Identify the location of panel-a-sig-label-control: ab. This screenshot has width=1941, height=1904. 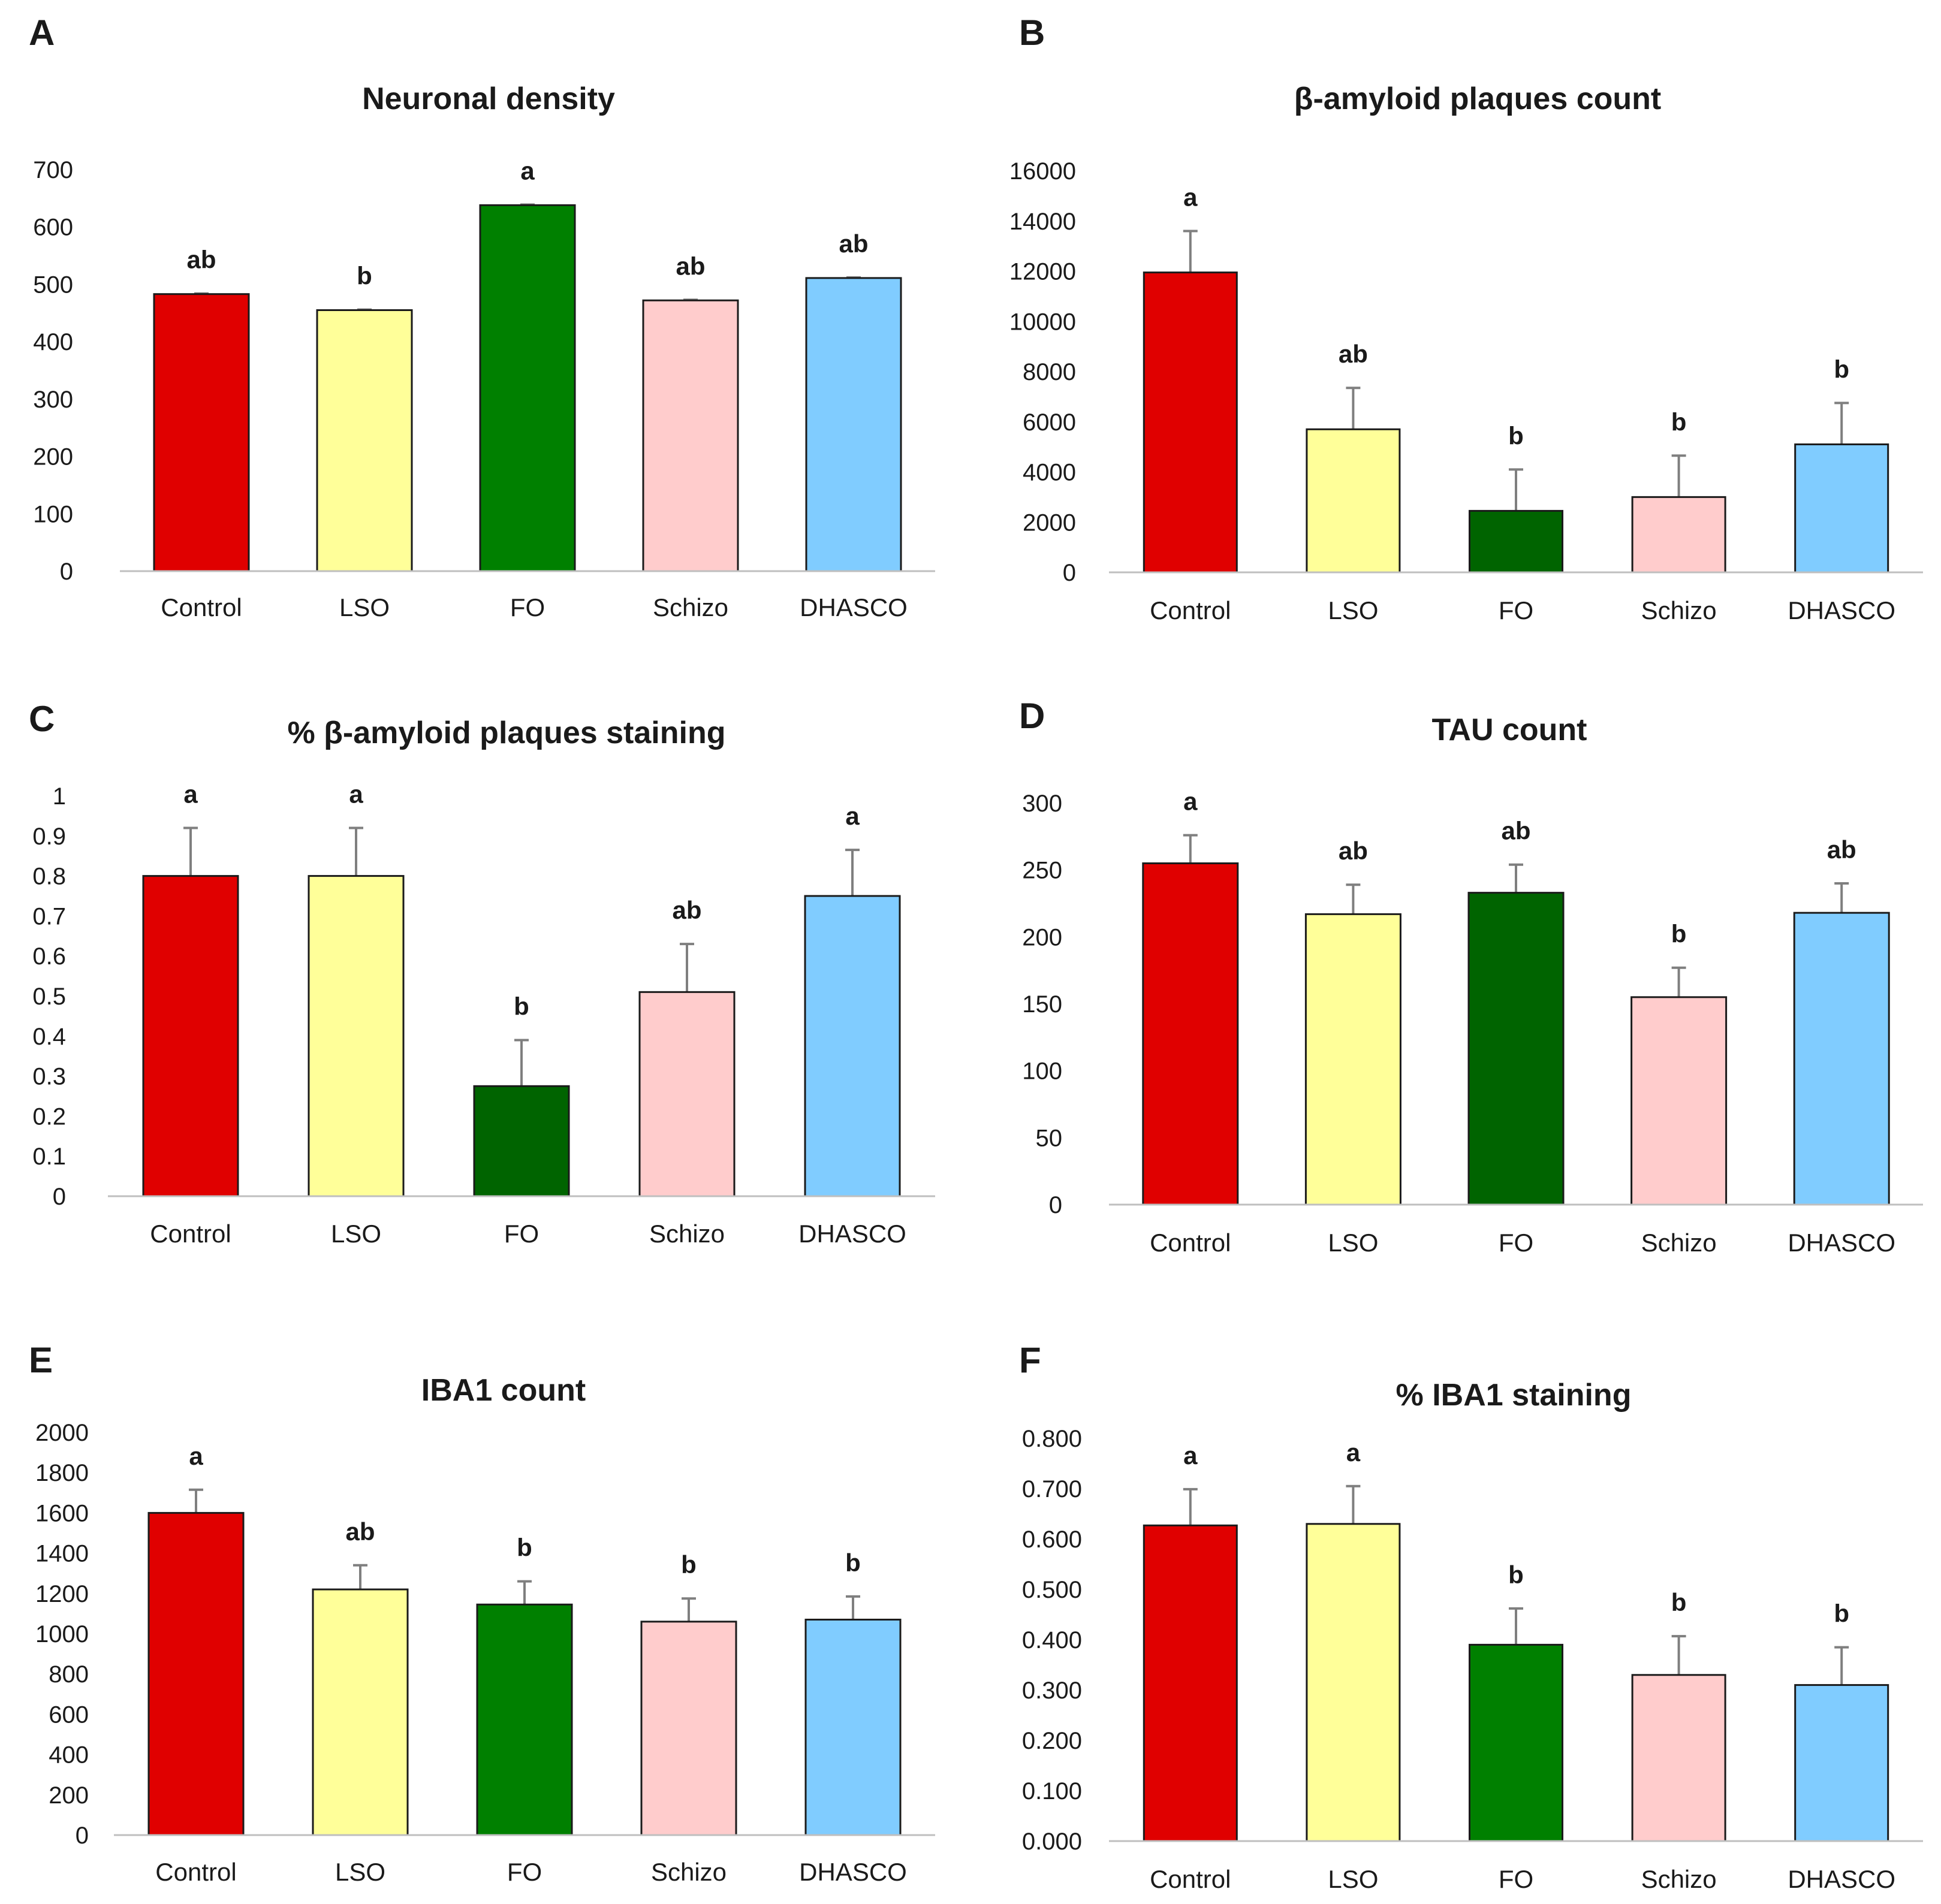
(201, 260).